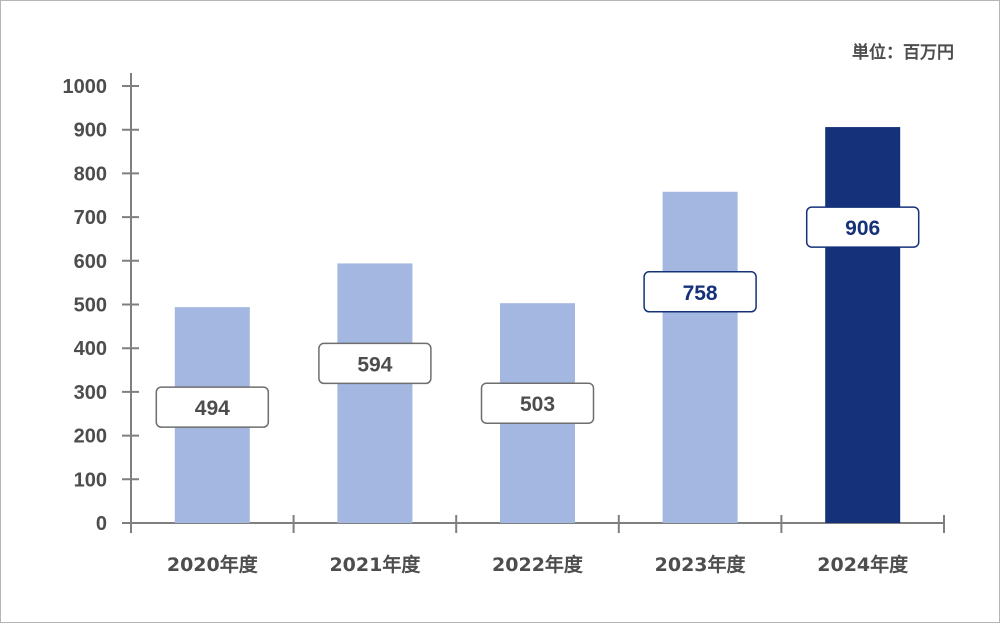  Describe the element at coordinates (90, 131) in the screenshot. I see `y-tick-label: 900` at that location.